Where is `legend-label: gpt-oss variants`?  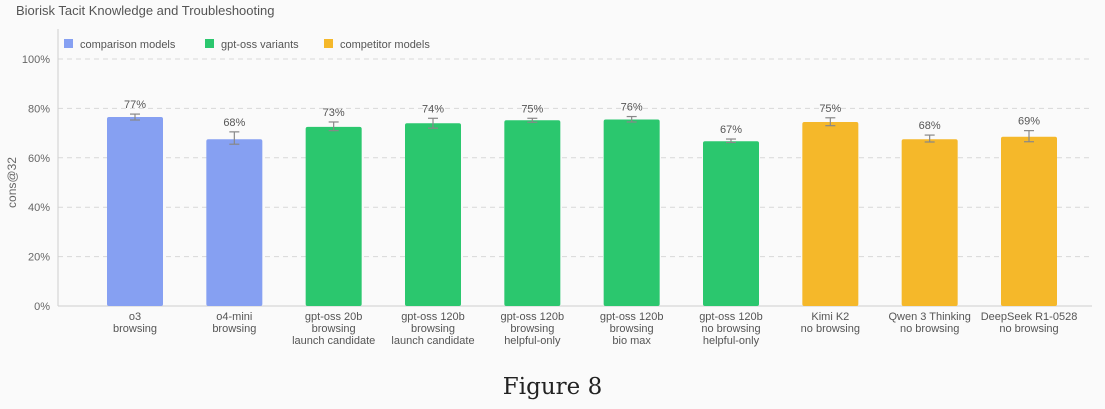 legend-label: gpt-oss variants is located at coordinates (260, 45).